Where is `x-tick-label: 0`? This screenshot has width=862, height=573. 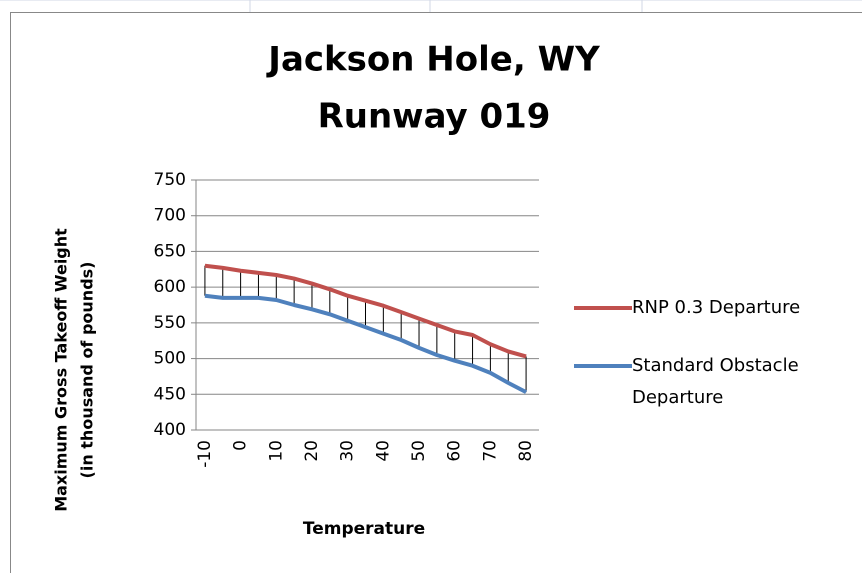 x-tick-label: 0 is located at coordinates (241, 445).